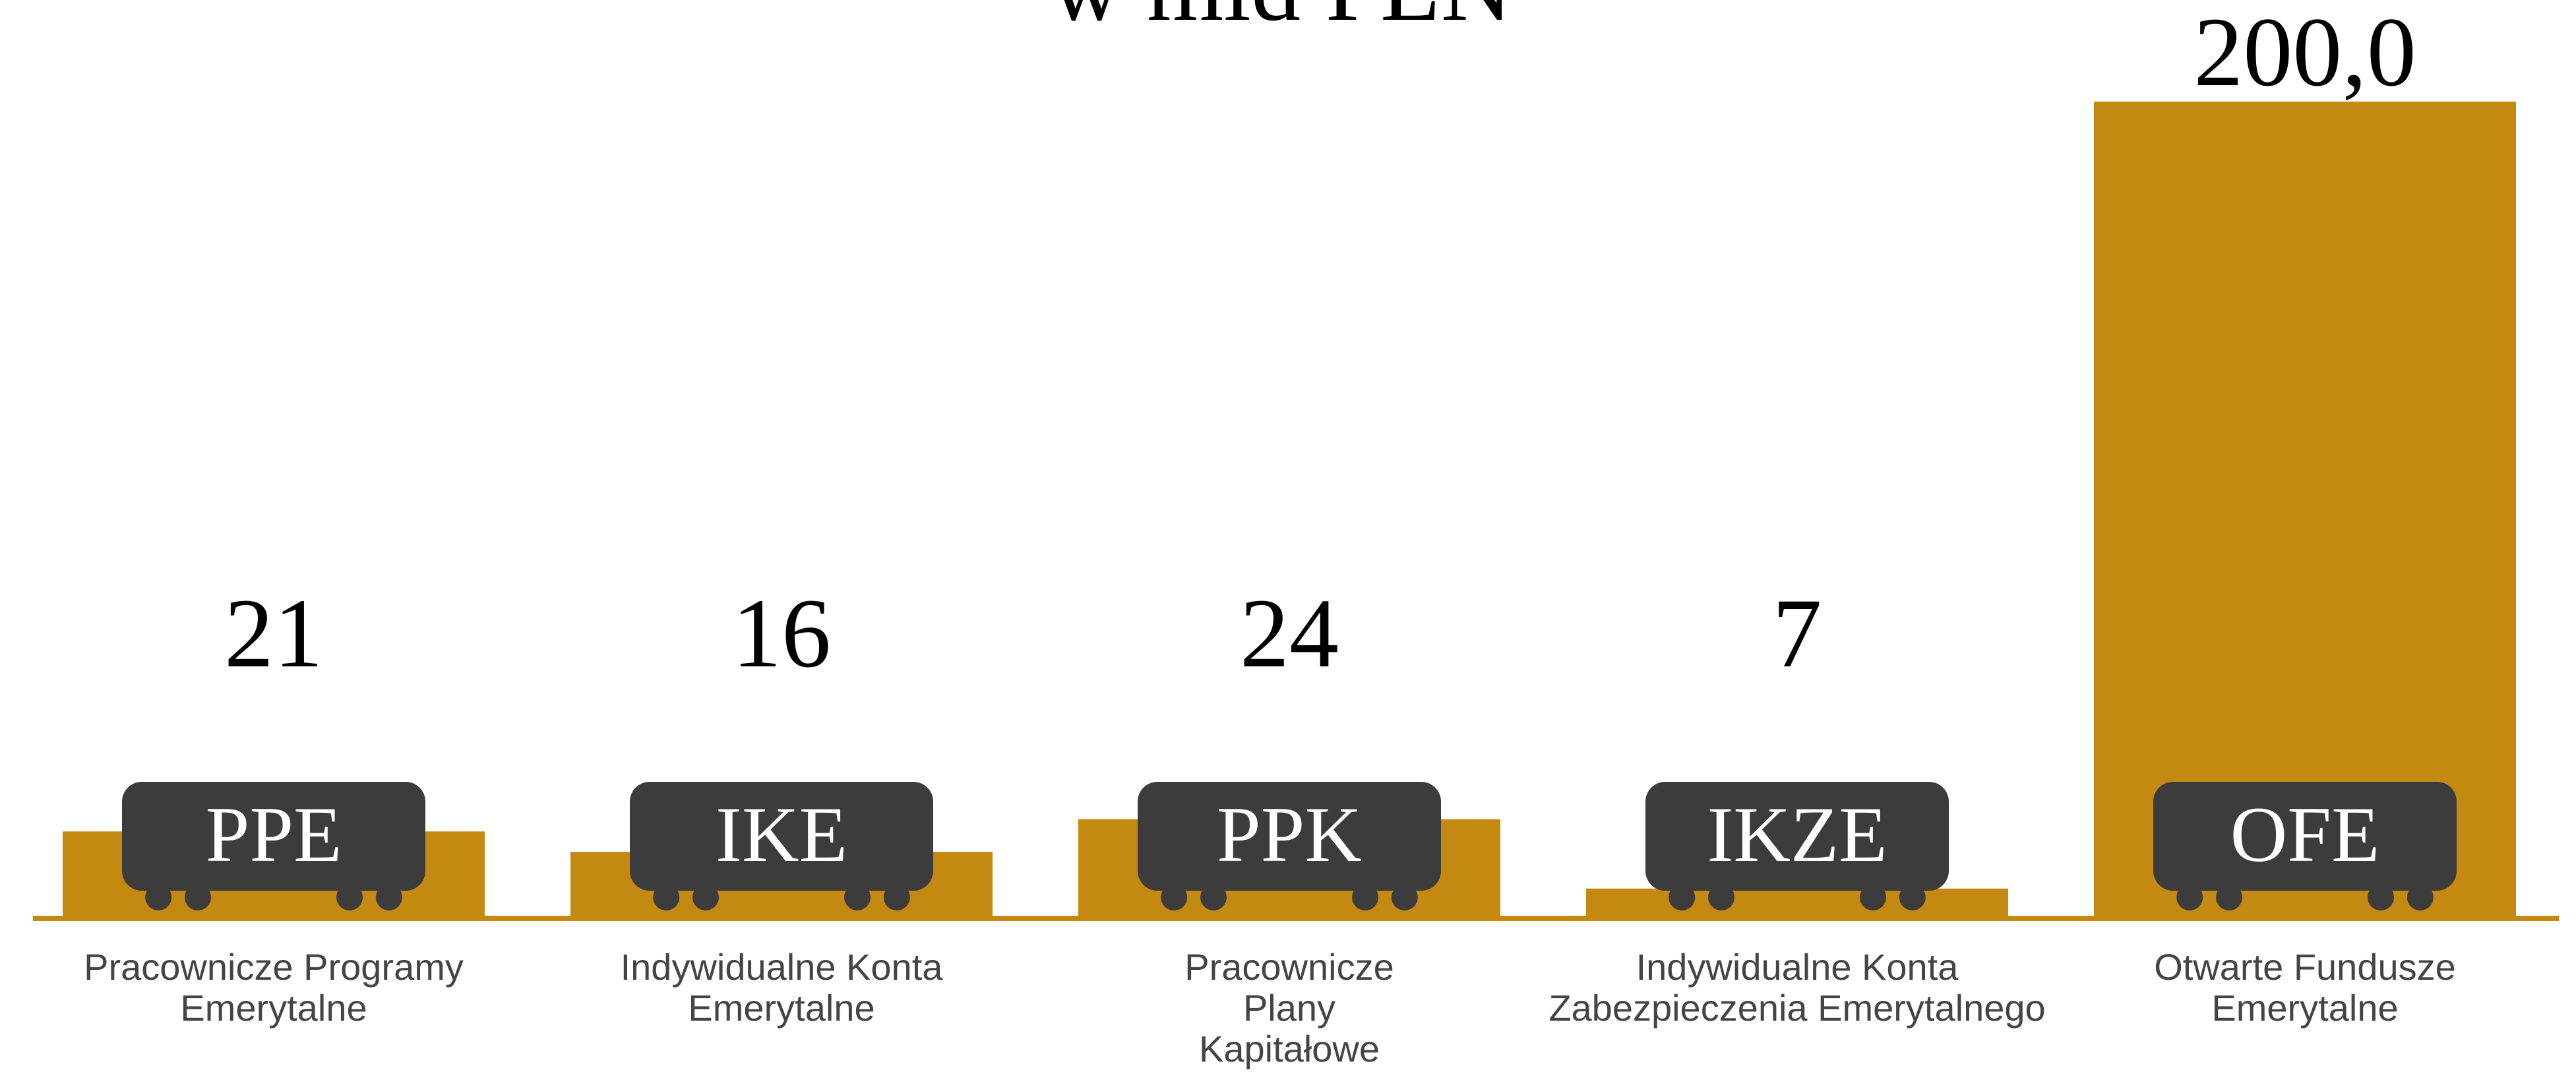 Image resolution: width=2576 pixels, height=1084 pixels. I want to click on train-label: OFE, so click(2305, 834).